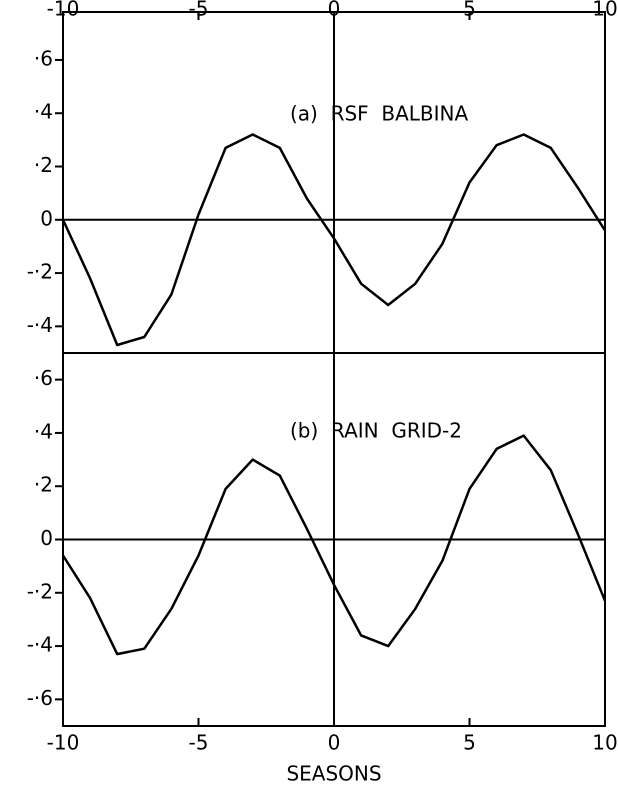  What do you see at coordinates (379, 114) in the screenshot?
I see `panel-annotation: (a) RSF BALBINA` at bounding box center [379, 114].